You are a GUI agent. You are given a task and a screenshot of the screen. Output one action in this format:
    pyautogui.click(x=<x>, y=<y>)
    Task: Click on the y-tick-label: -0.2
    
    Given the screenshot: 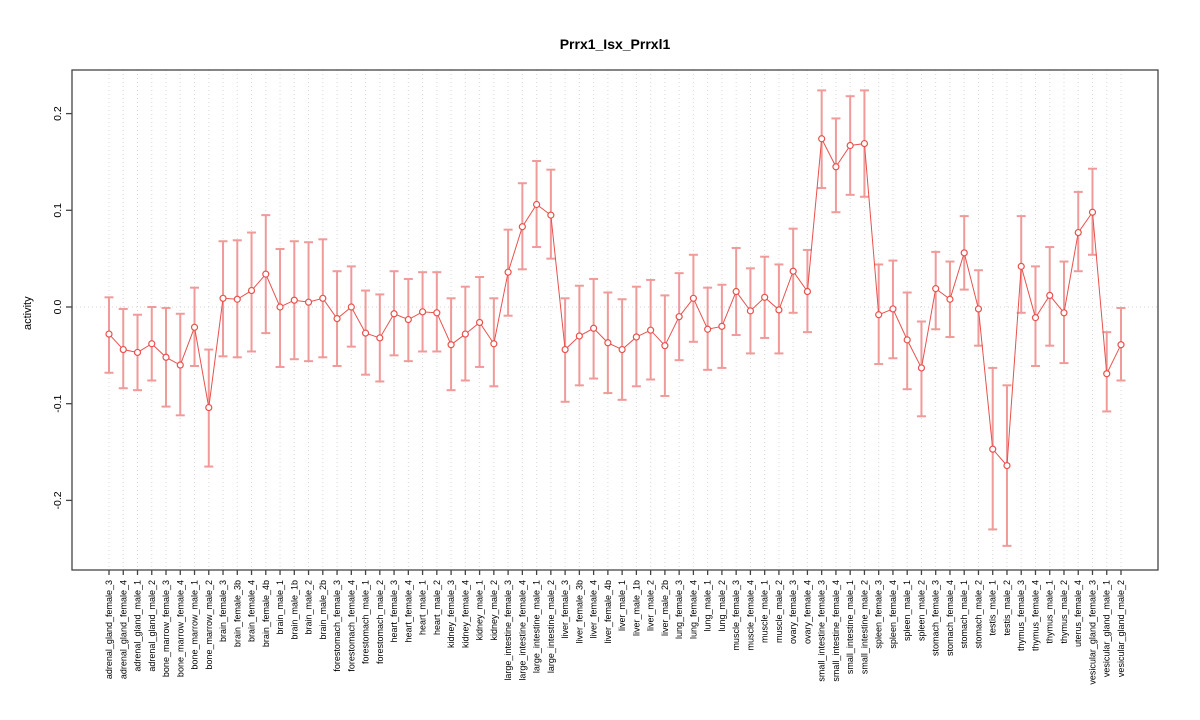 What is the action you would take?
    pyautogui.click(x=58, y=500)
    